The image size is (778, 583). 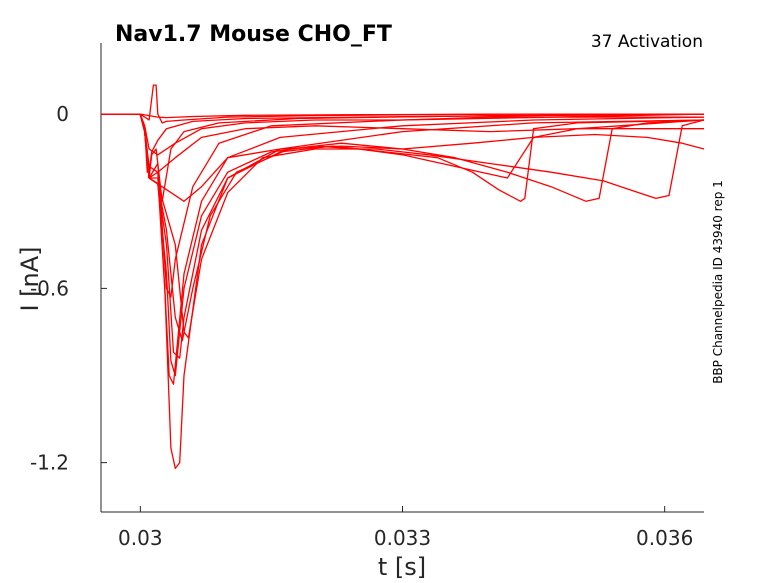 I want to click on x-axis-label: t [s], so click(x=402, y=567).